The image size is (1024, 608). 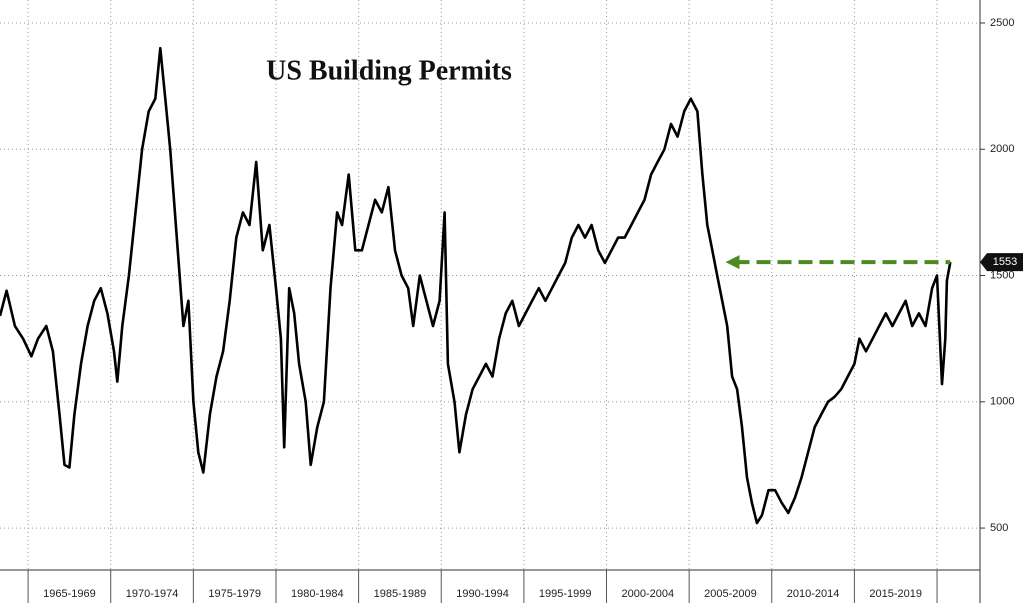 I want to click on value-flag, so click(x=1001, y=262).